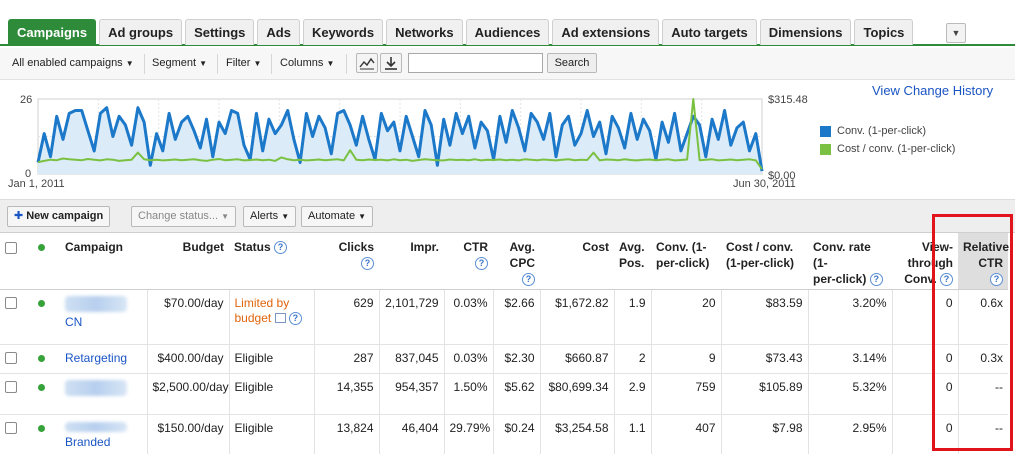 The image size is (1015, 454). What do you see at coordinates (253, 317) in the screenshot?
I see `status-limited-text: budget` at bounding box center [253, 317].